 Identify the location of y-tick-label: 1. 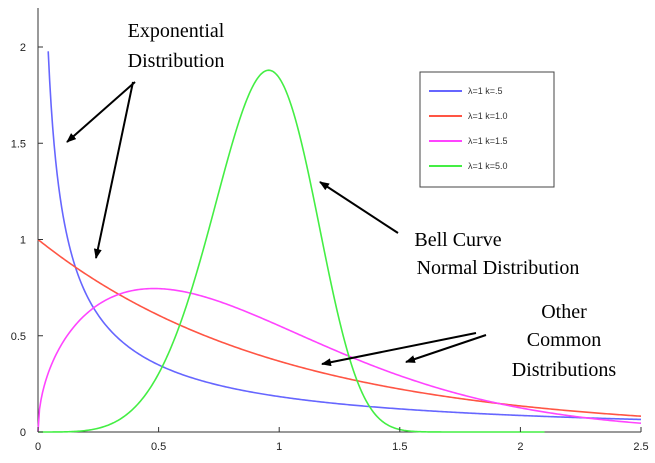
(23, 241).